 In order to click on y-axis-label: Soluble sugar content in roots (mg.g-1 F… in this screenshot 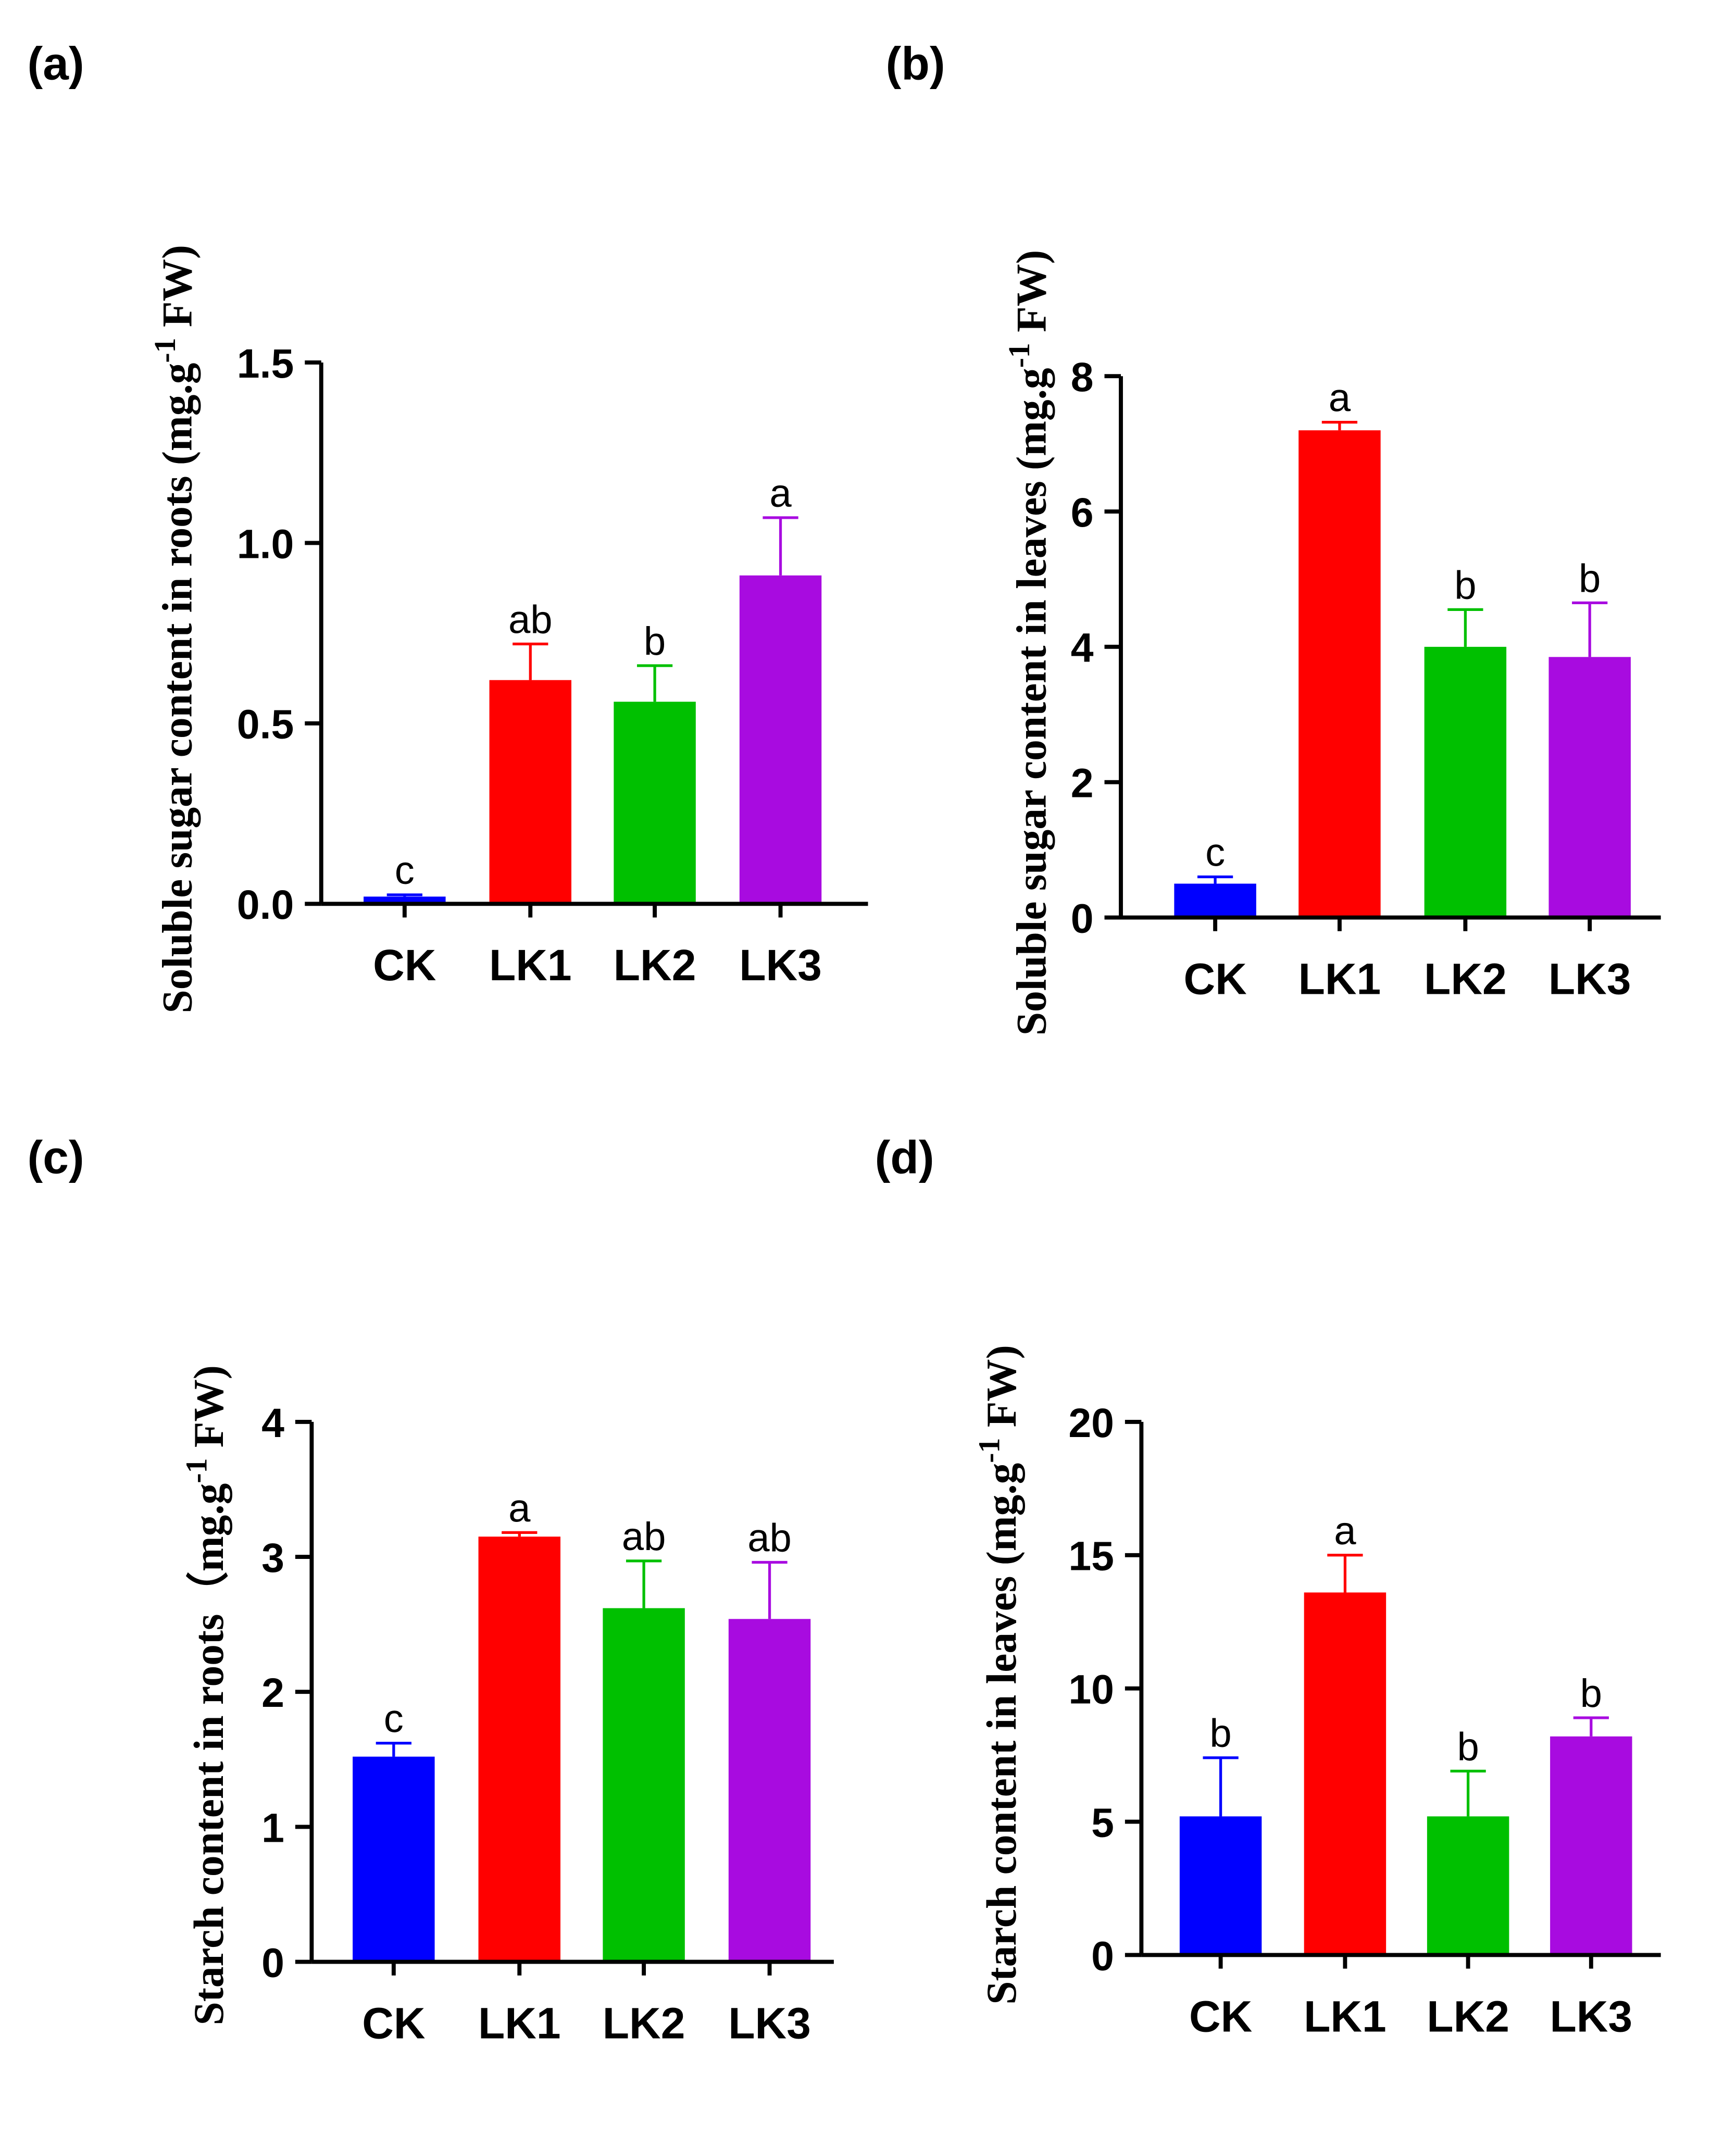, I will do `click(175, 629)`.